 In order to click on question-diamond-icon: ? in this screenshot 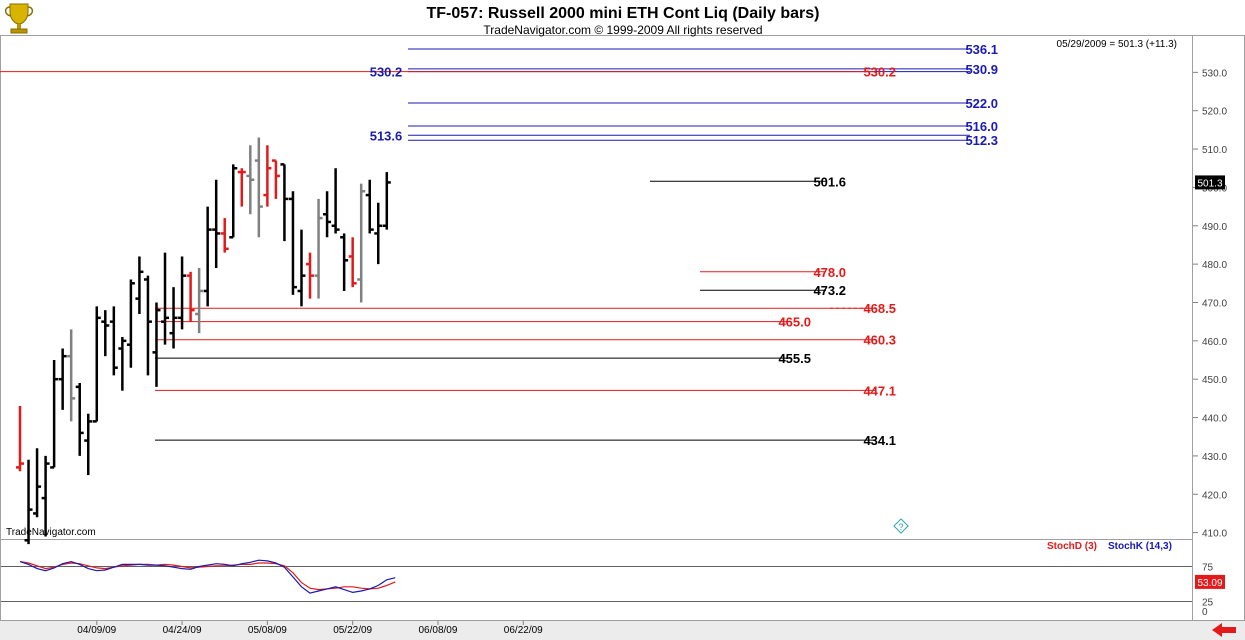, I will do `click(901, 526)`.